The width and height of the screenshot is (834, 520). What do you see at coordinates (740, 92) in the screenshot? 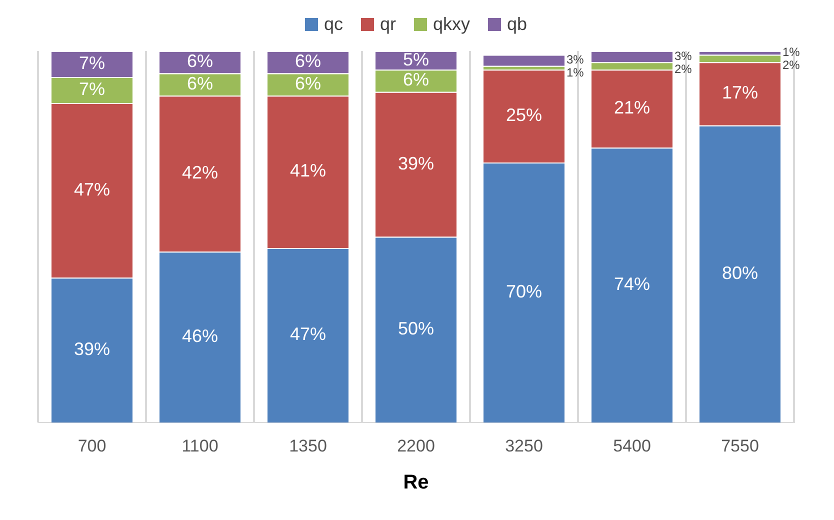
I see `data-label: 17%` at bounding box center [740, 92].